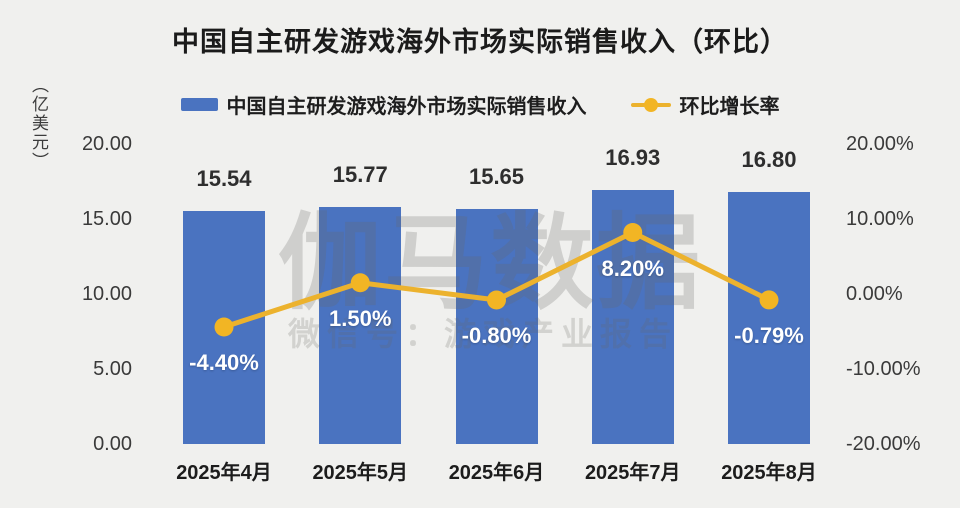 Image resolution: width=960 pixels, height=508 pixels. I want to click on right-axis-tick: -10.00%, so click(883, 369).